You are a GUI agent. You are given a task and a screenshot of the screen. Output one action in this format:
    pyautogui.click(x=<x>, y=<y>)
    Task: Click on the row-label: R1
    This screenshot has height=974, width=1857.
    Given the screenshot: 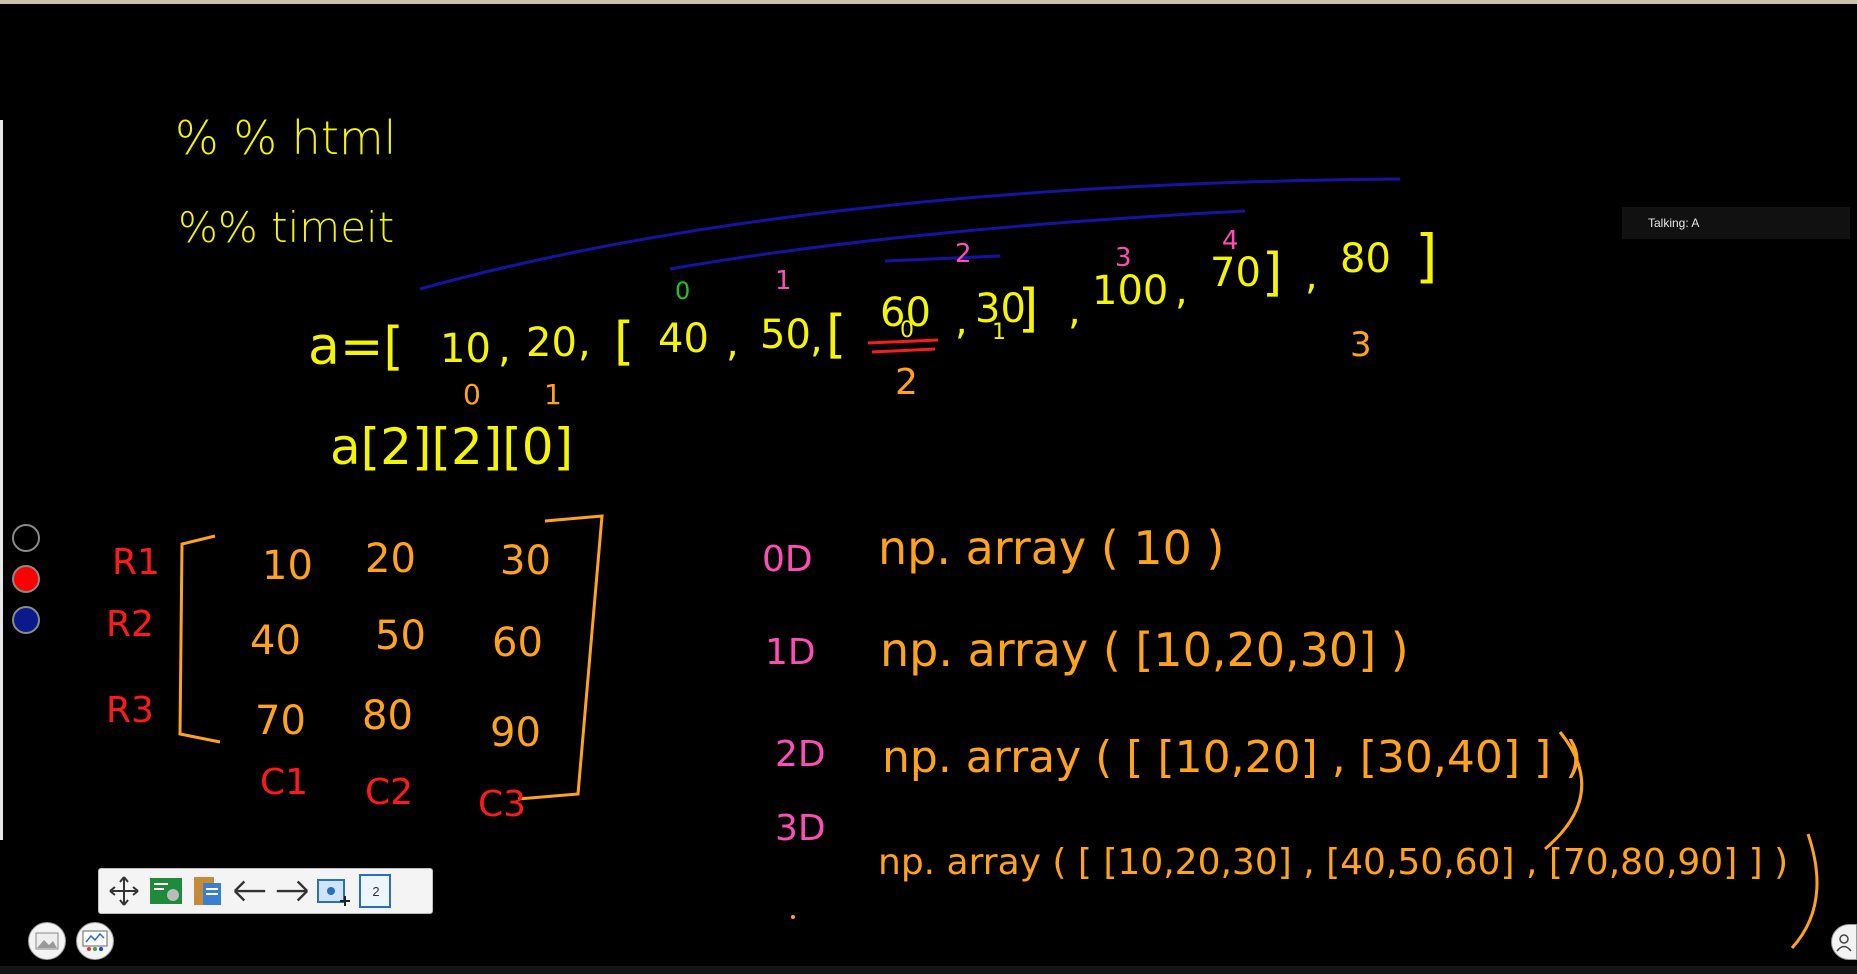 What is the action you would take?
    pyautogui.click(x=136, y=562)
    